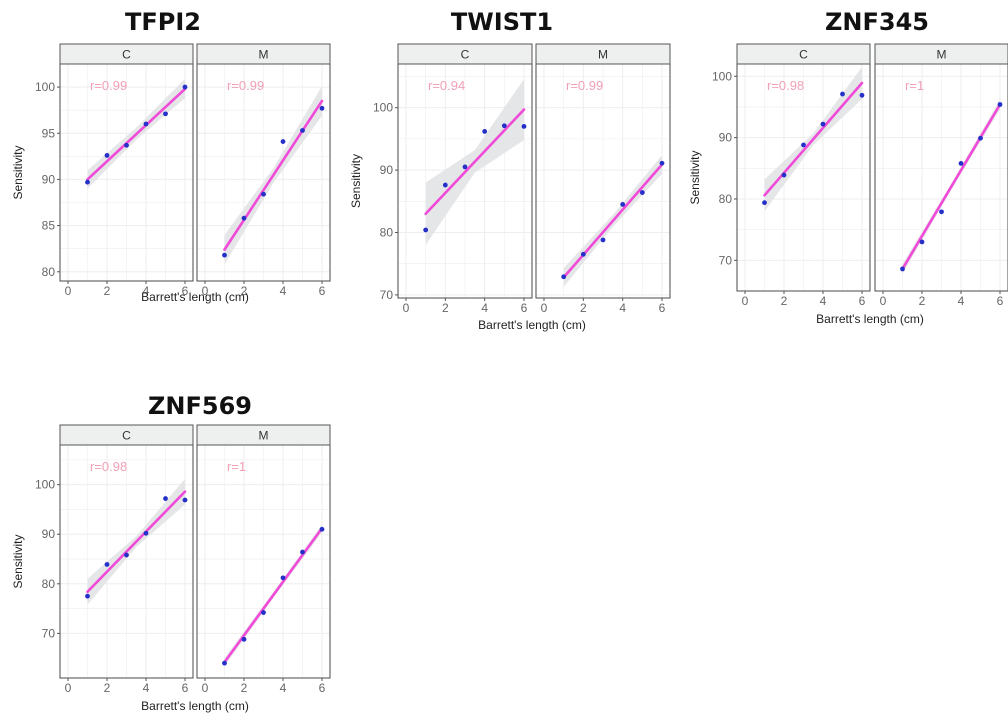  Describe the element at coordinates (446, 85) in the screenshot. I see `r-annotation: r=0.94` at that location.